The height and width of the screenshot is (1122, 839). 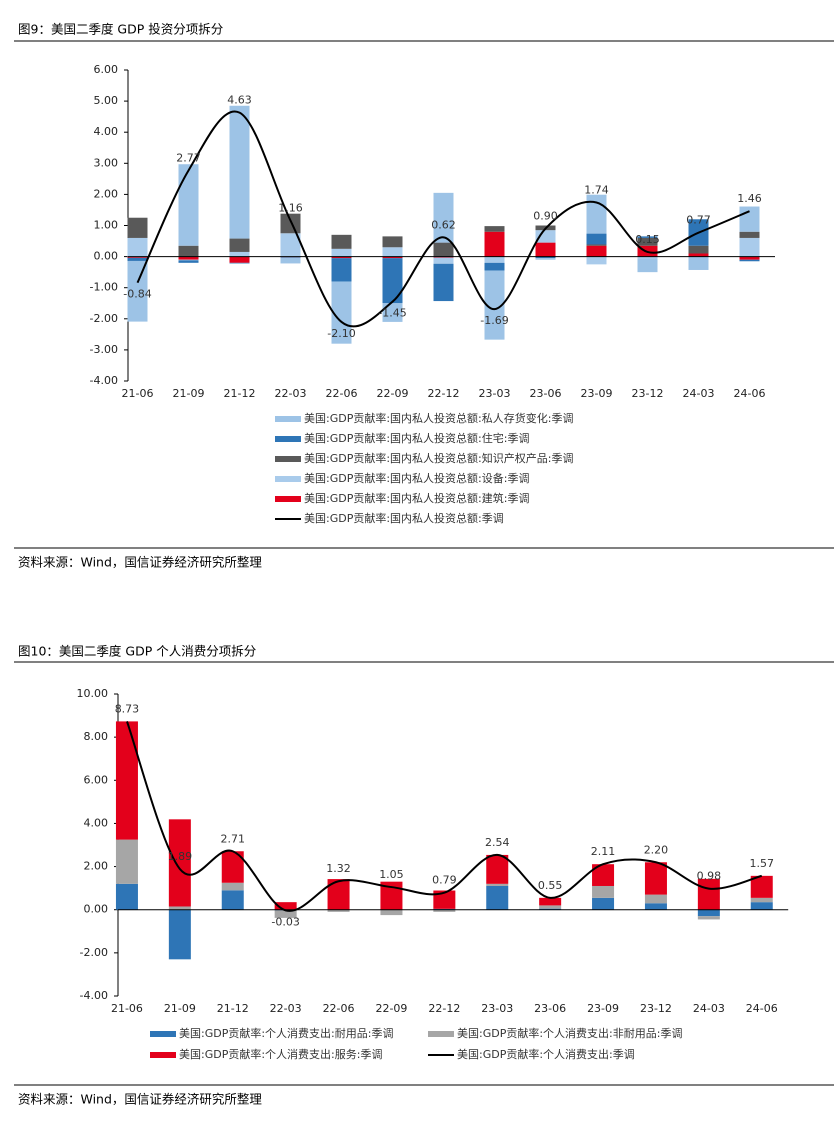 What do you see at coordinates (106, 131) in the screenshot?
I see `y-tick-label: 4.00` at bounding box center [106, 131].